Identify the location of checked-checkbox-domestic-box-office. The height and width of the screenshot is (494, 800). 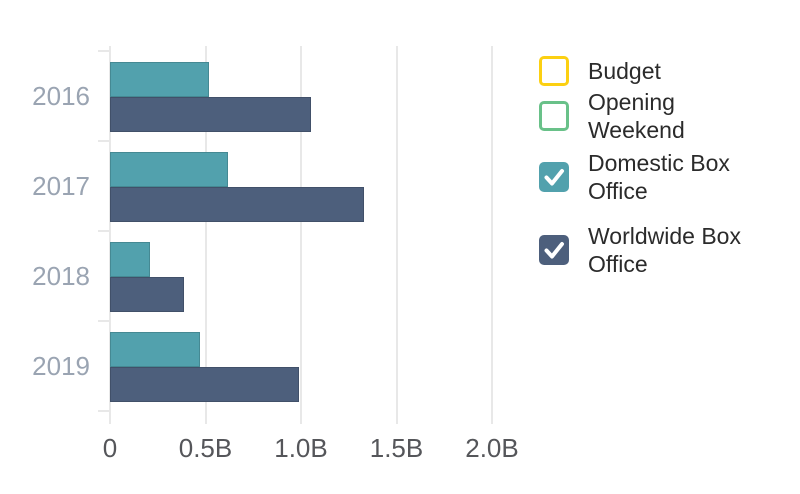
(554, 177).